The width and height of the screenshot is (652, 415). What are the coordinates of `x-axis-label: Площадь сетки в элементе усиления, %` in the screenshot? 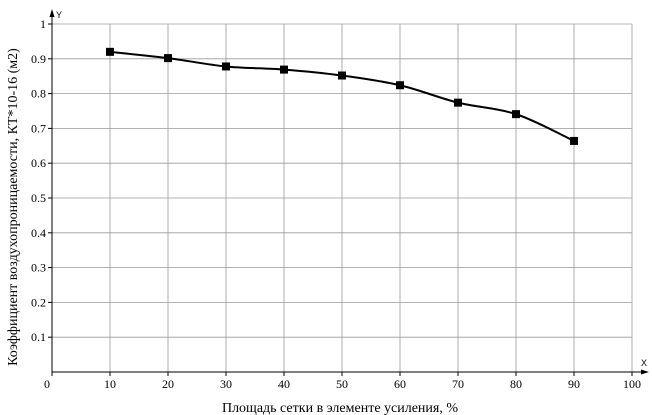 It's located at (340, 408).